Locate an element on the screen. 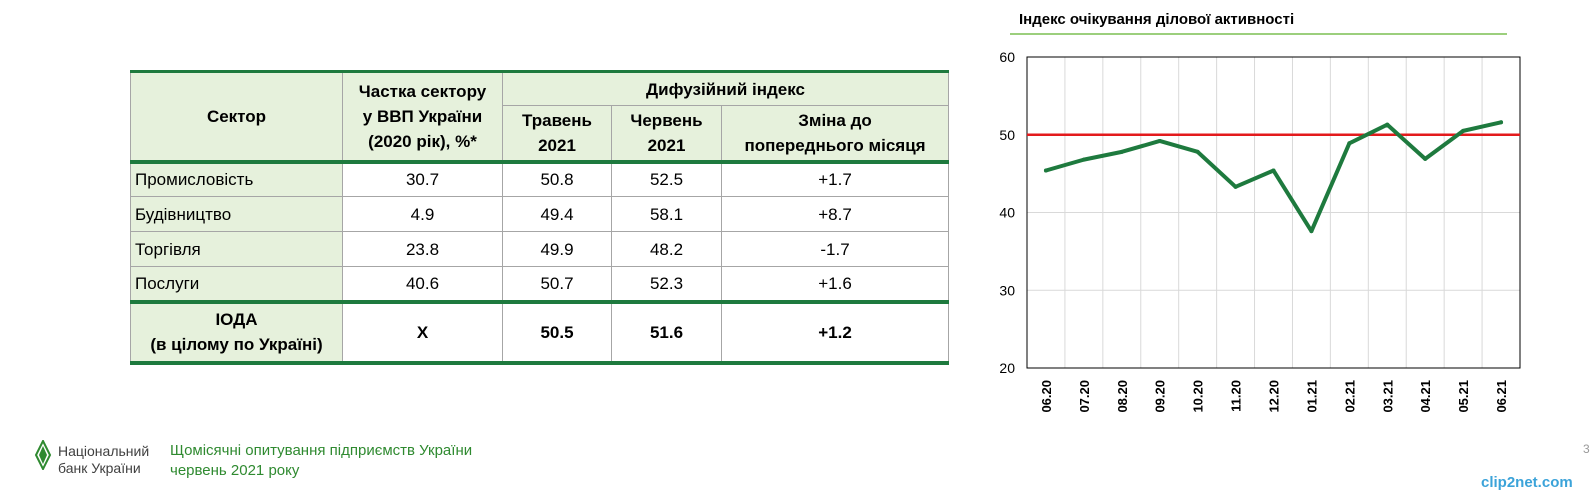  header-change: Зміна до попереднього місяця is located at coordinates (835, 134).